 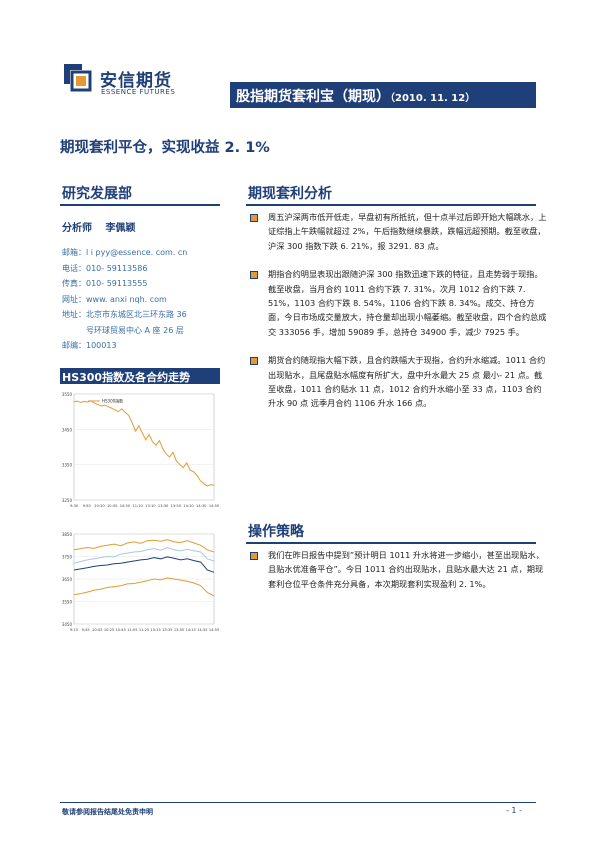 What do you see at coordinates (105, 283) in the screenshot?
I see `contact-fax: 传真：010- 59113555` at bounding box center [105, 283].